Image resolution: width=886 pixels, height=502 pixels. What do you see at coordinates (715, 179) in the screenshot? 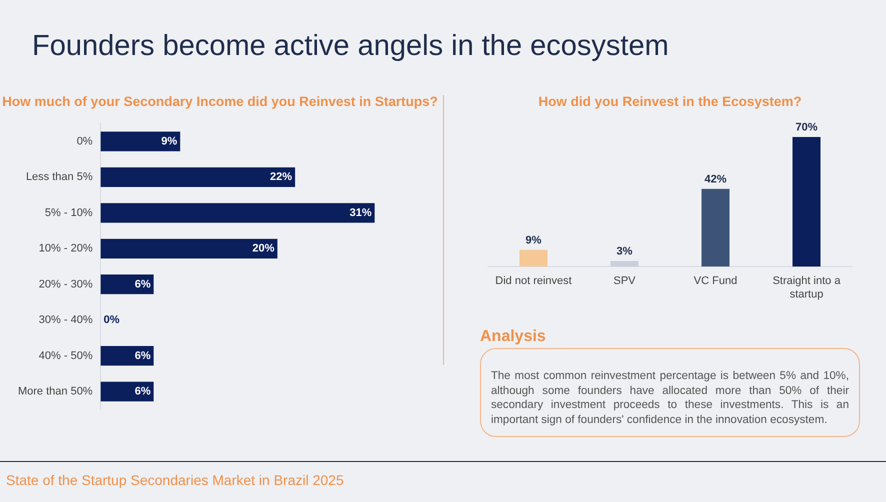
I see `data-label: 42%` at bounding box center [715, 179].